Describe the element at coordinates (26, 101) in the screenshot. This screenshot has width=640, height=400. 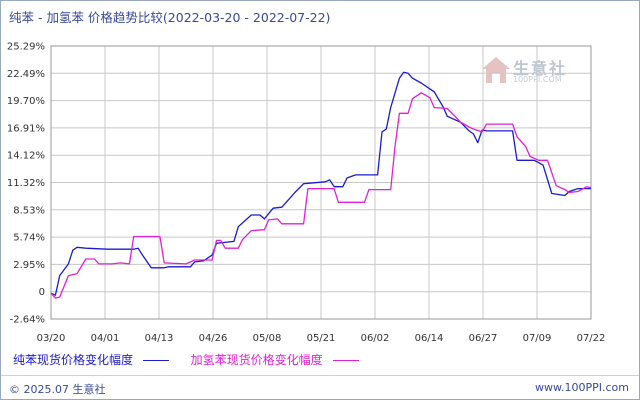
I see `y-tick-label: 19.70%` at that location.